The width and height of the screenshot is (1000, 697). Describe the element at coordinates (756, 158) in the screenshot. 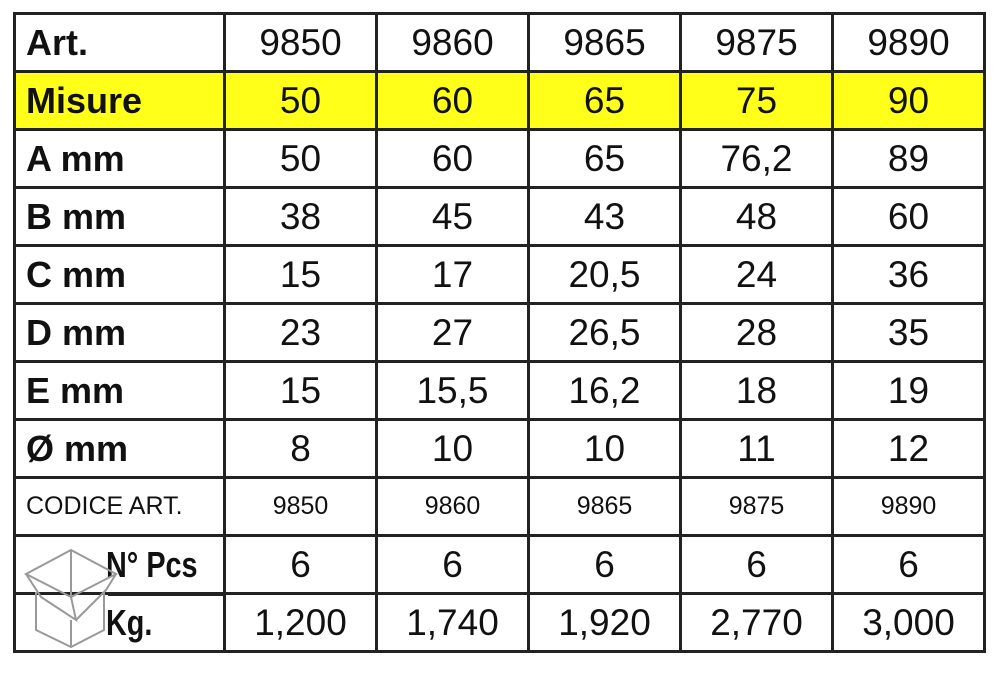

I see `table-cell: 76,2` at that location.